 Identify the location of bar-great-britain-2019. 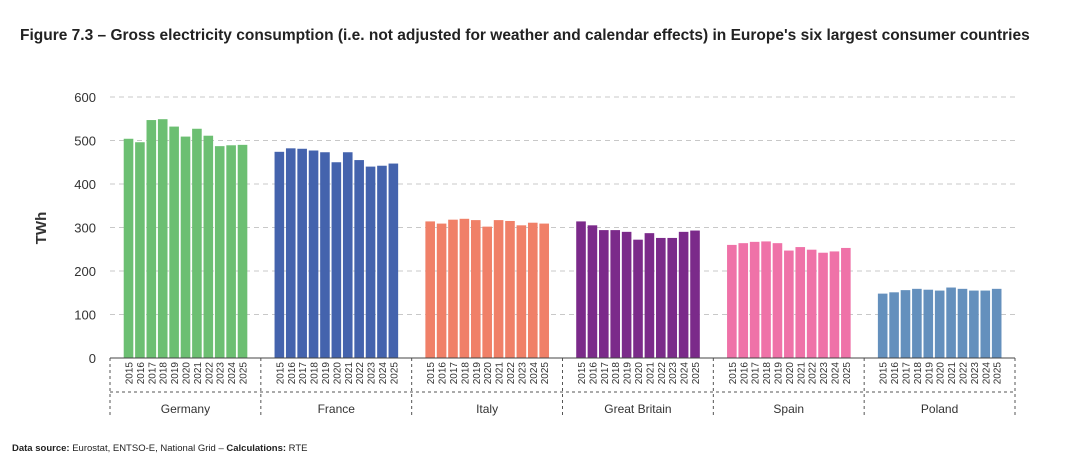
(626, 294).